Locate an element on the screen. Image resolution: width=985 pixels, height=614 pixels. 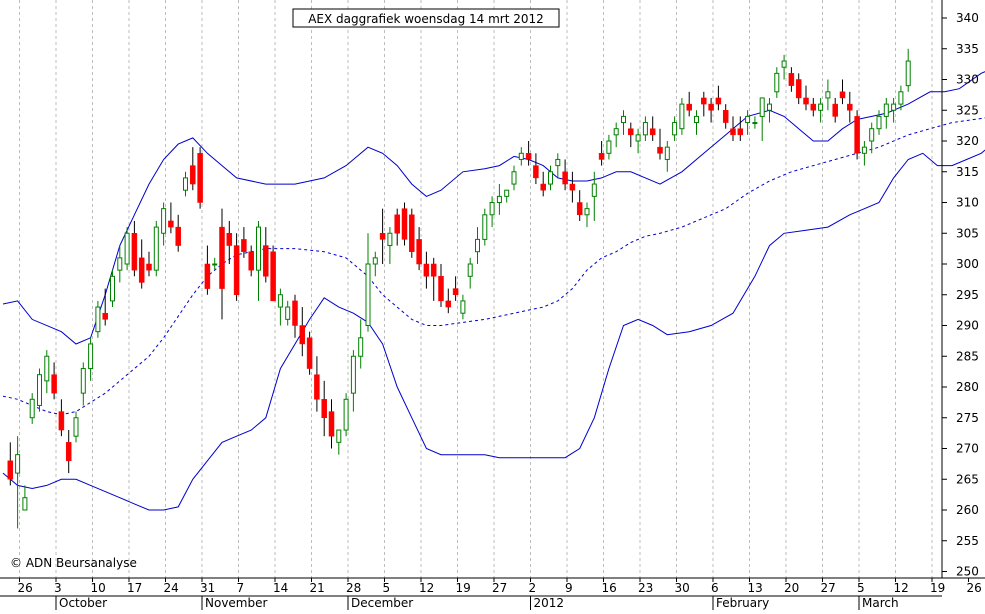
x-tick-label: 28 is located at coordinates (353, 588).